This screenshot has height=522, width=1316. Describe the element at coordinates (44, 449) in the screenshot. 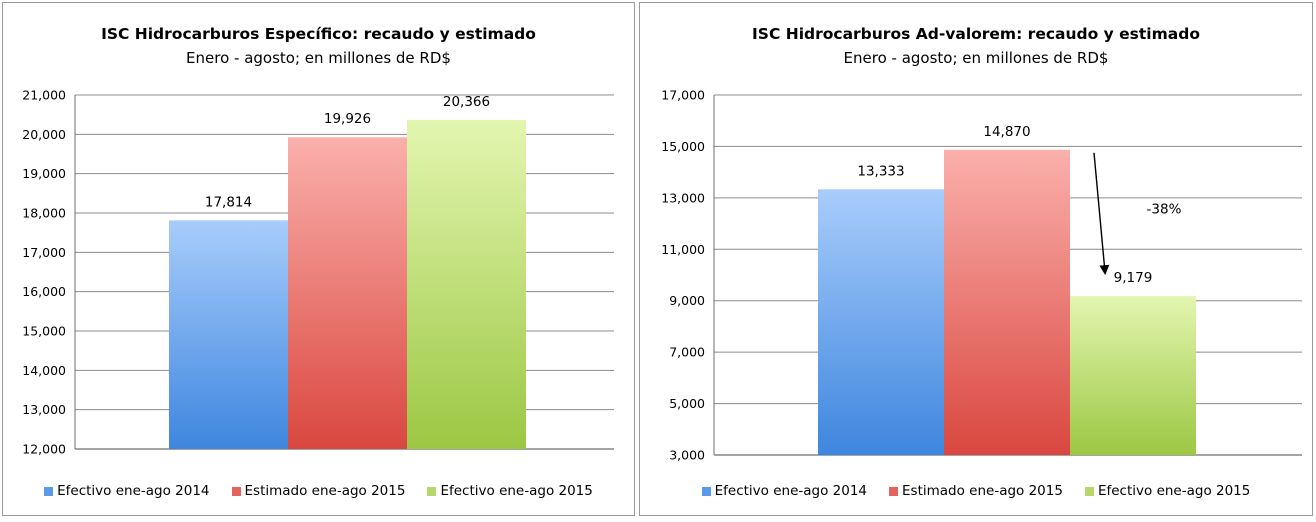

I see `y-tick-label: 12,000` at that location.